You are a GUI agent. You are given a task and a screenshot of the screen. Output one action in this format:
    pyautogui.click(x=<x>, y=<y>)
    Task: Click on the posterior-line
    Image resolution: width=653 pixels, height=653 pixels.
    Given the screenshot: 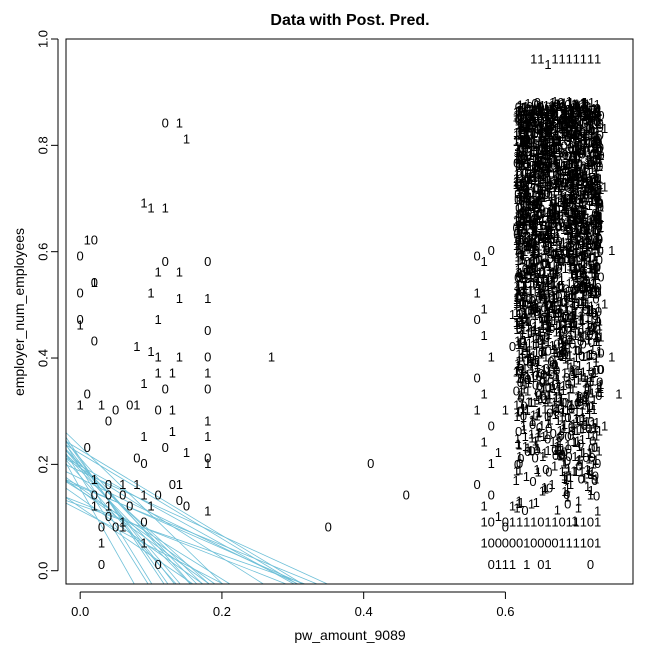 What is the action you would take?
    pyautogui.click(x=128, y=513)
    